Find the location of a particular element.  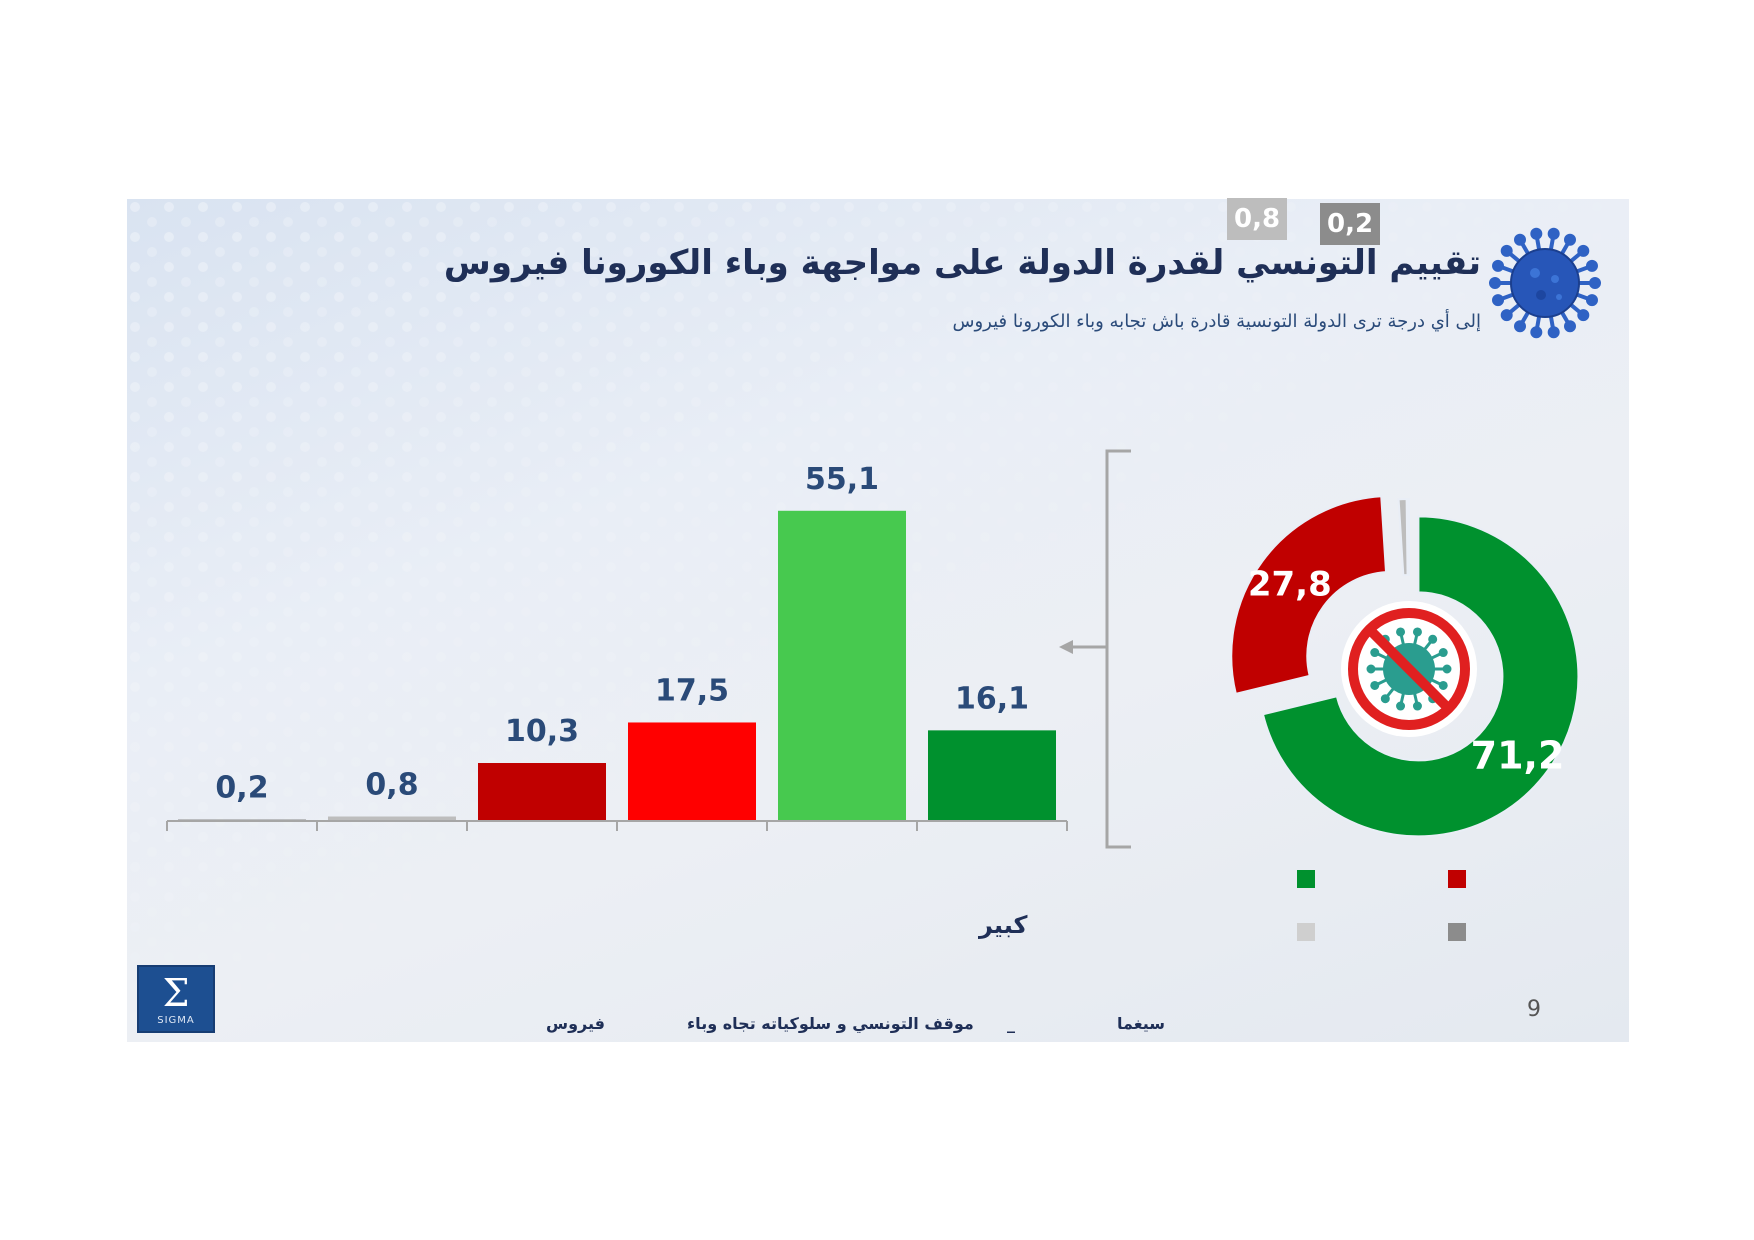

arrow-left-icon is located at coordinates (1066, 647).